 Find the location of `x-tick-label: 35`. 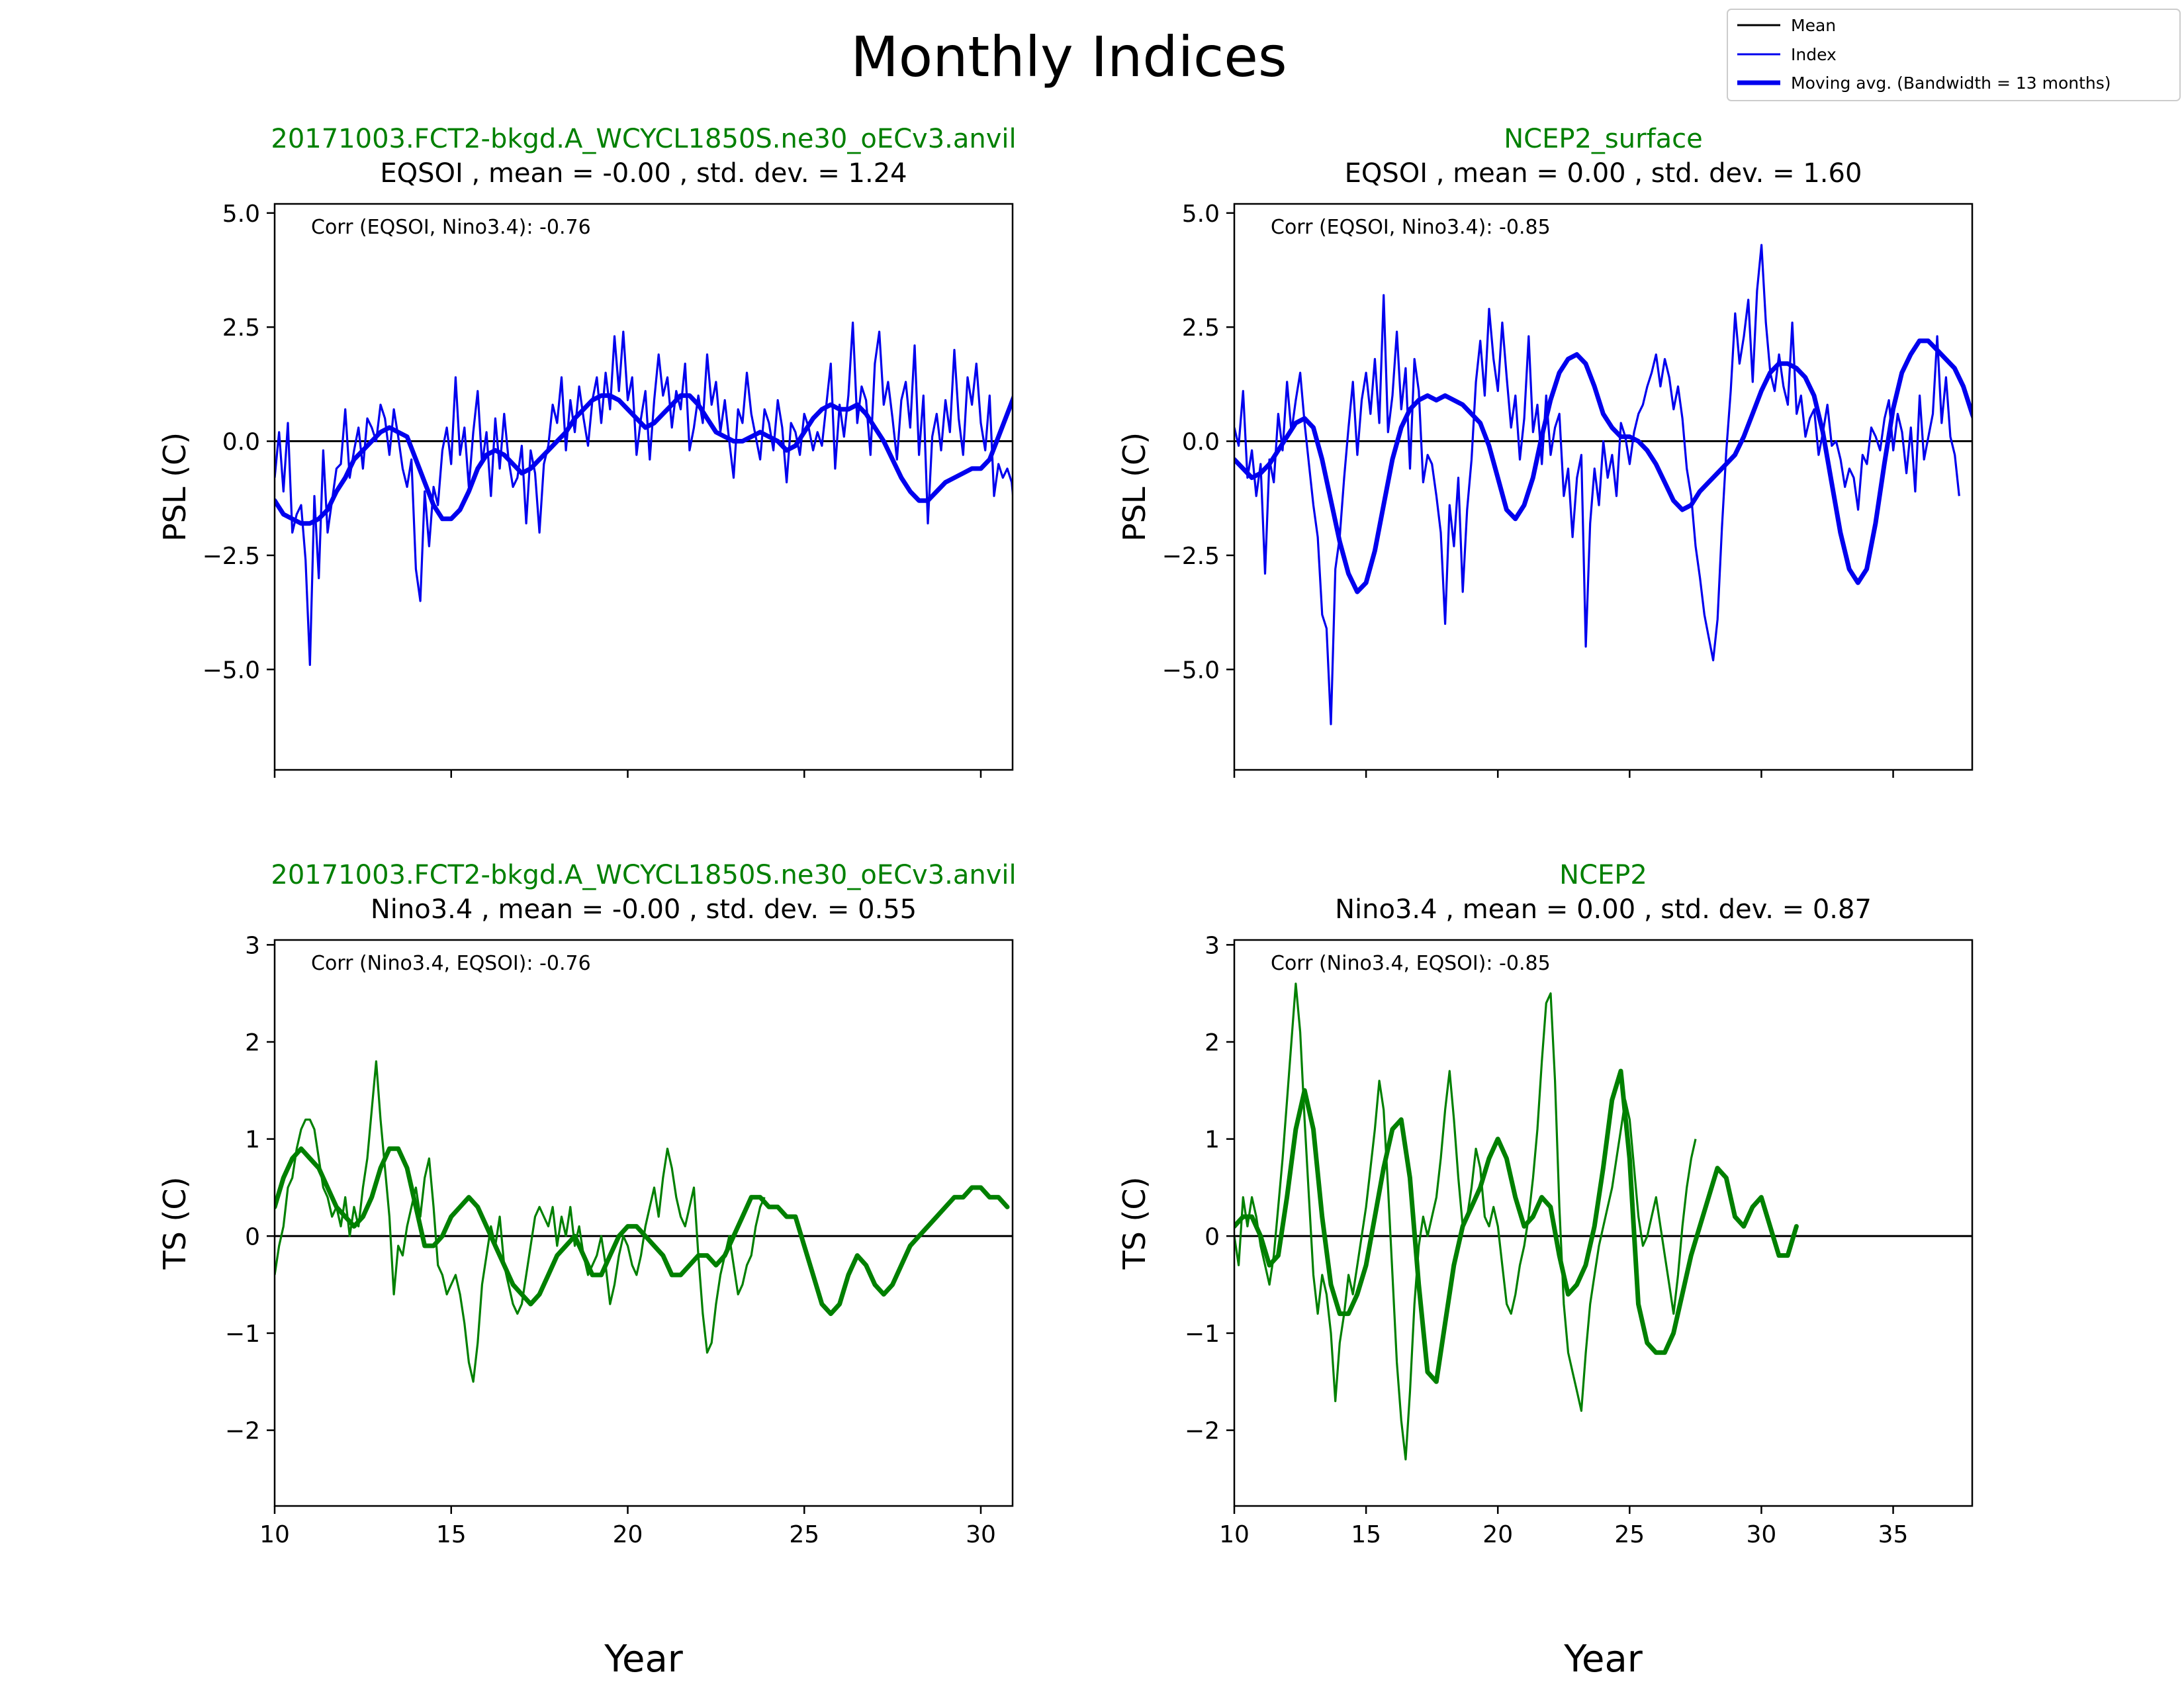

x-tick-label: 35 is located at coordinates (1894, 1534).